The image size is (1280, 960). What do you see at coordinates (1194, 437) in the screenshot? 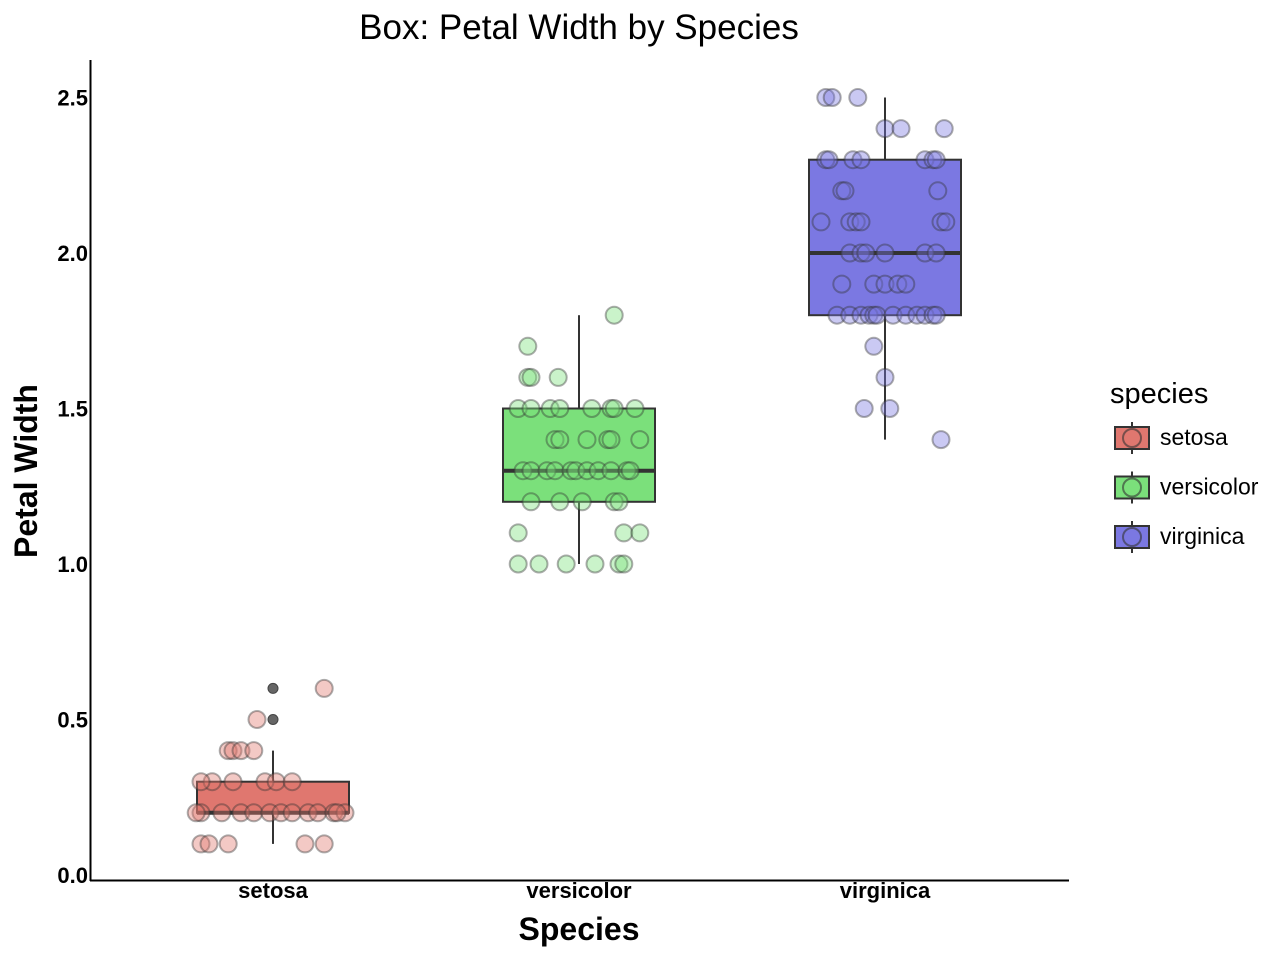
I see `legend-label: setosa` at bounding box center [1194, 437].